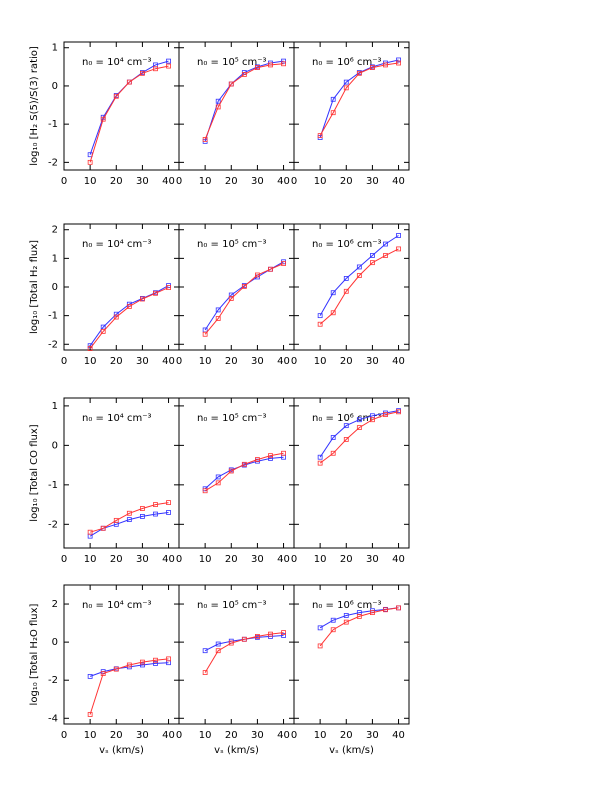  Describe the element at coordinates (117, 418) in the screenshot. I see `panel-annotation: n₀ = 10⁴ cm⁻³` at that location.